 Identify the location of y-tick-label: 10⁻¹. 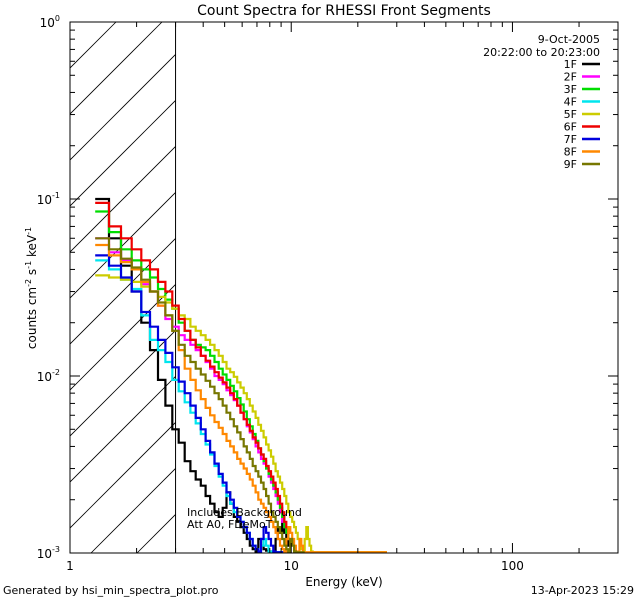
(48, 199).